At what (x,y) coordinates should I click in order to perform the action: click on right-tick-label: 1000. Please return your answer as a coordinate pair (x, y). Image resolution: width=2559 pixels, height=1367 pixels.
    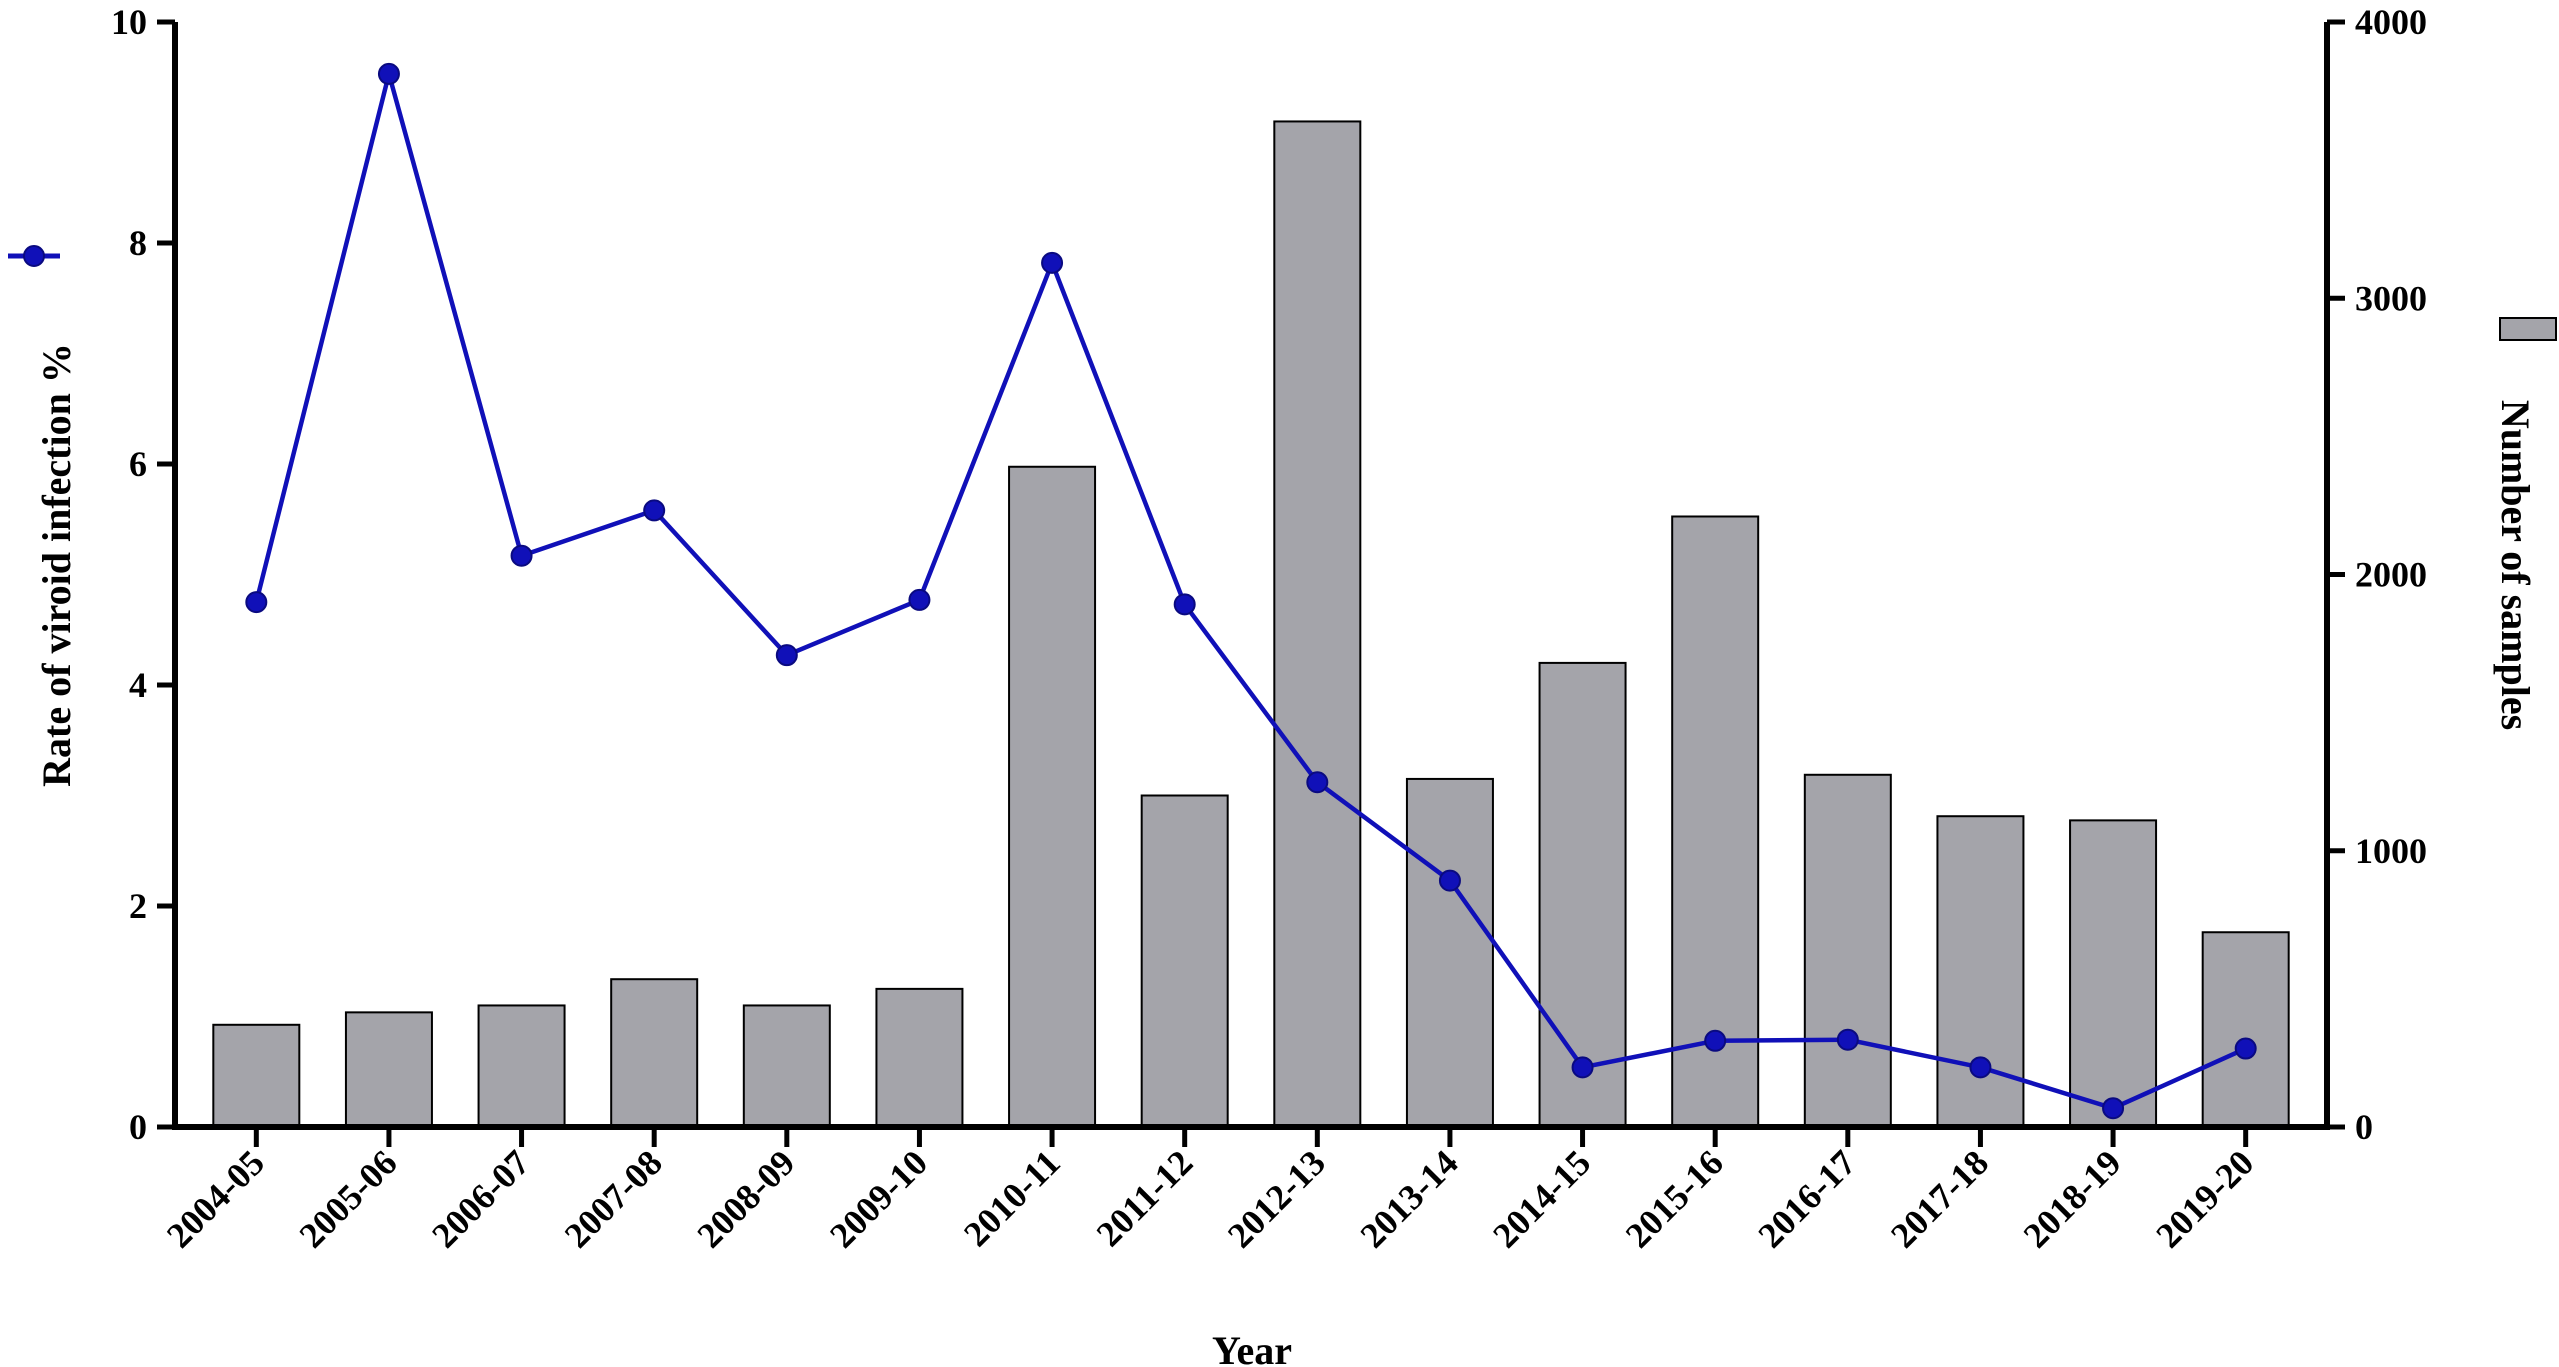
    Looking at the image, I should click on (2391, 851).